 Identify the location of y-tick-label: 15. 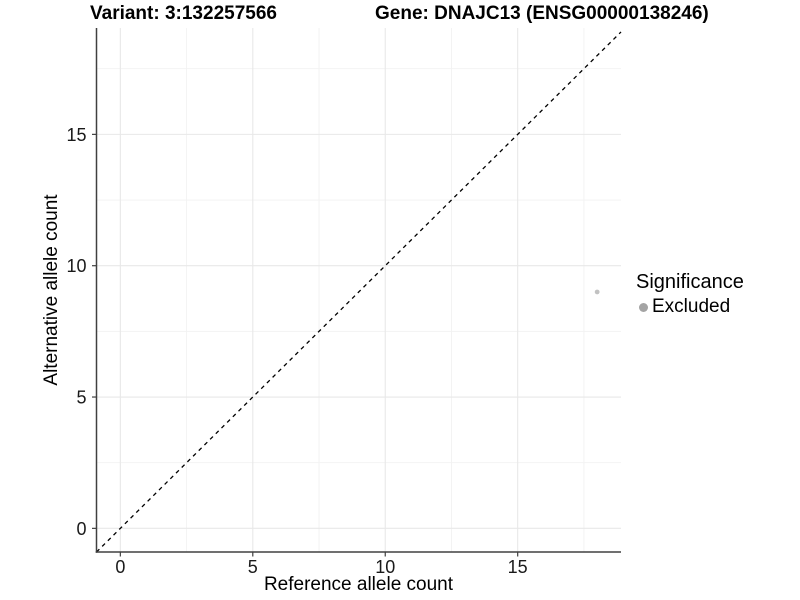
(76, 135).